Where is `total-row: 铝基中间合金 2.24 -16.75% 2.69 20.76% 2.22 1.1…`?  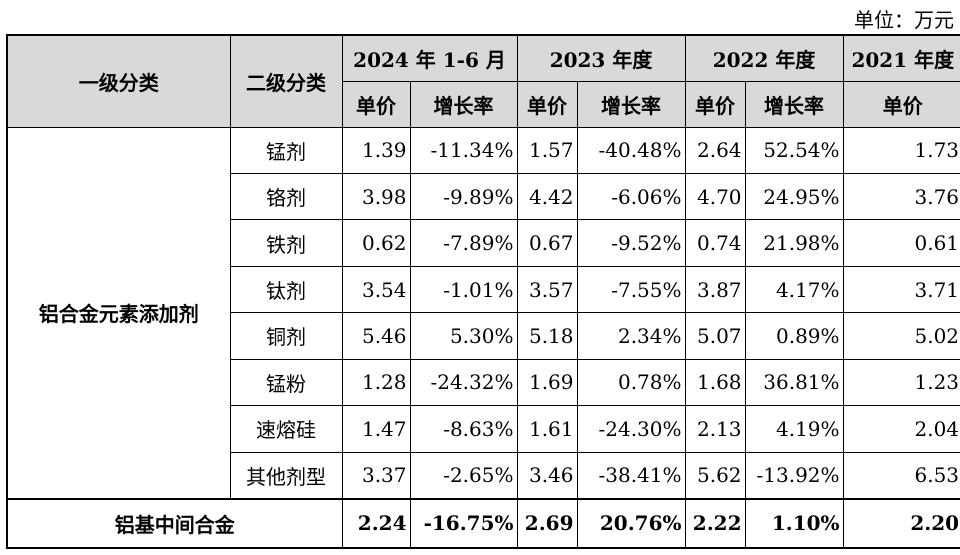
total-row: 铝基中间合金 2.24 -16.75% 2.69 20.76% 2.22 1.1… is located at coordinates (483, 523).